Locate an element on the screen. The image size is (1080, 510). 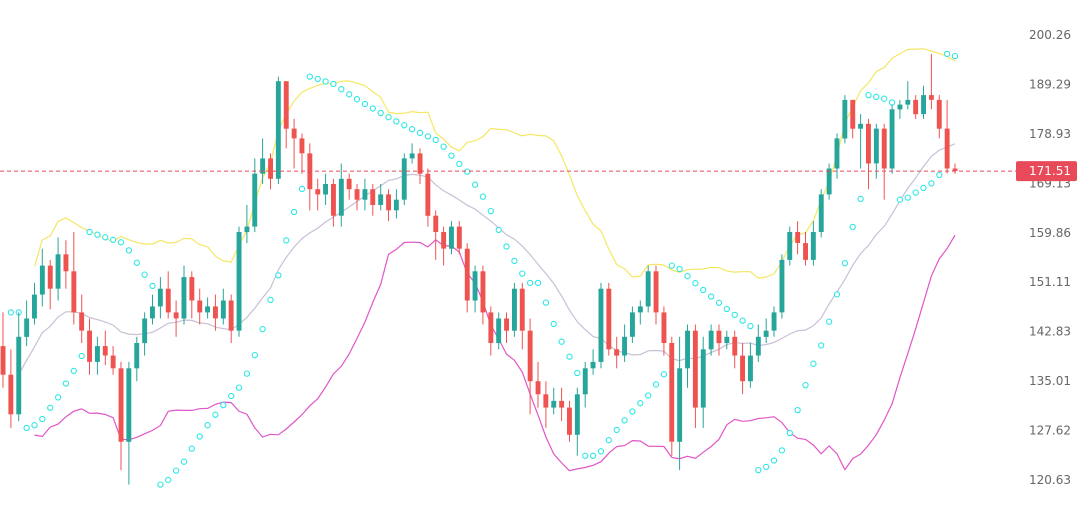
y-tick-label: 200.26 is located at coordinates (1050, 35).